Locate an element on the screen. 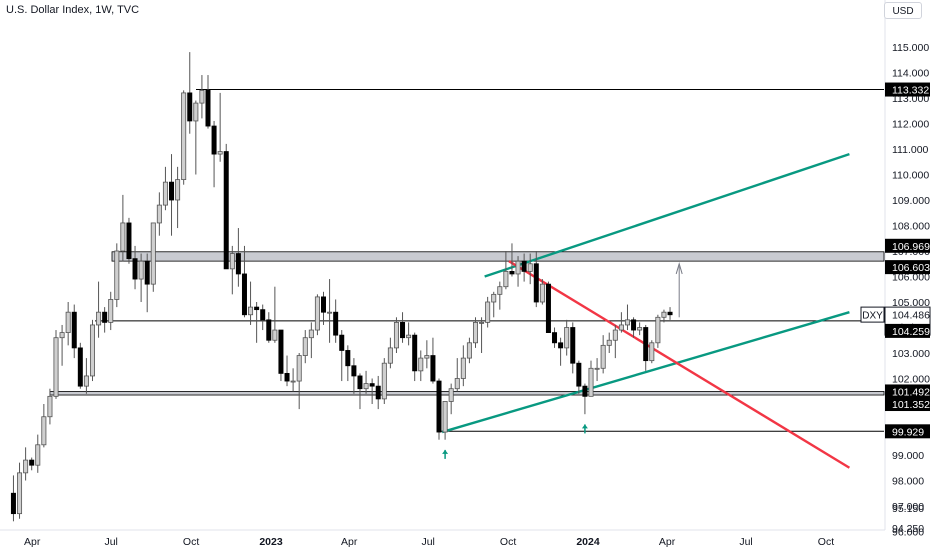  chart-title: U.S. Dollar Index, 1W, TVC is located at coordinates (73, 10).